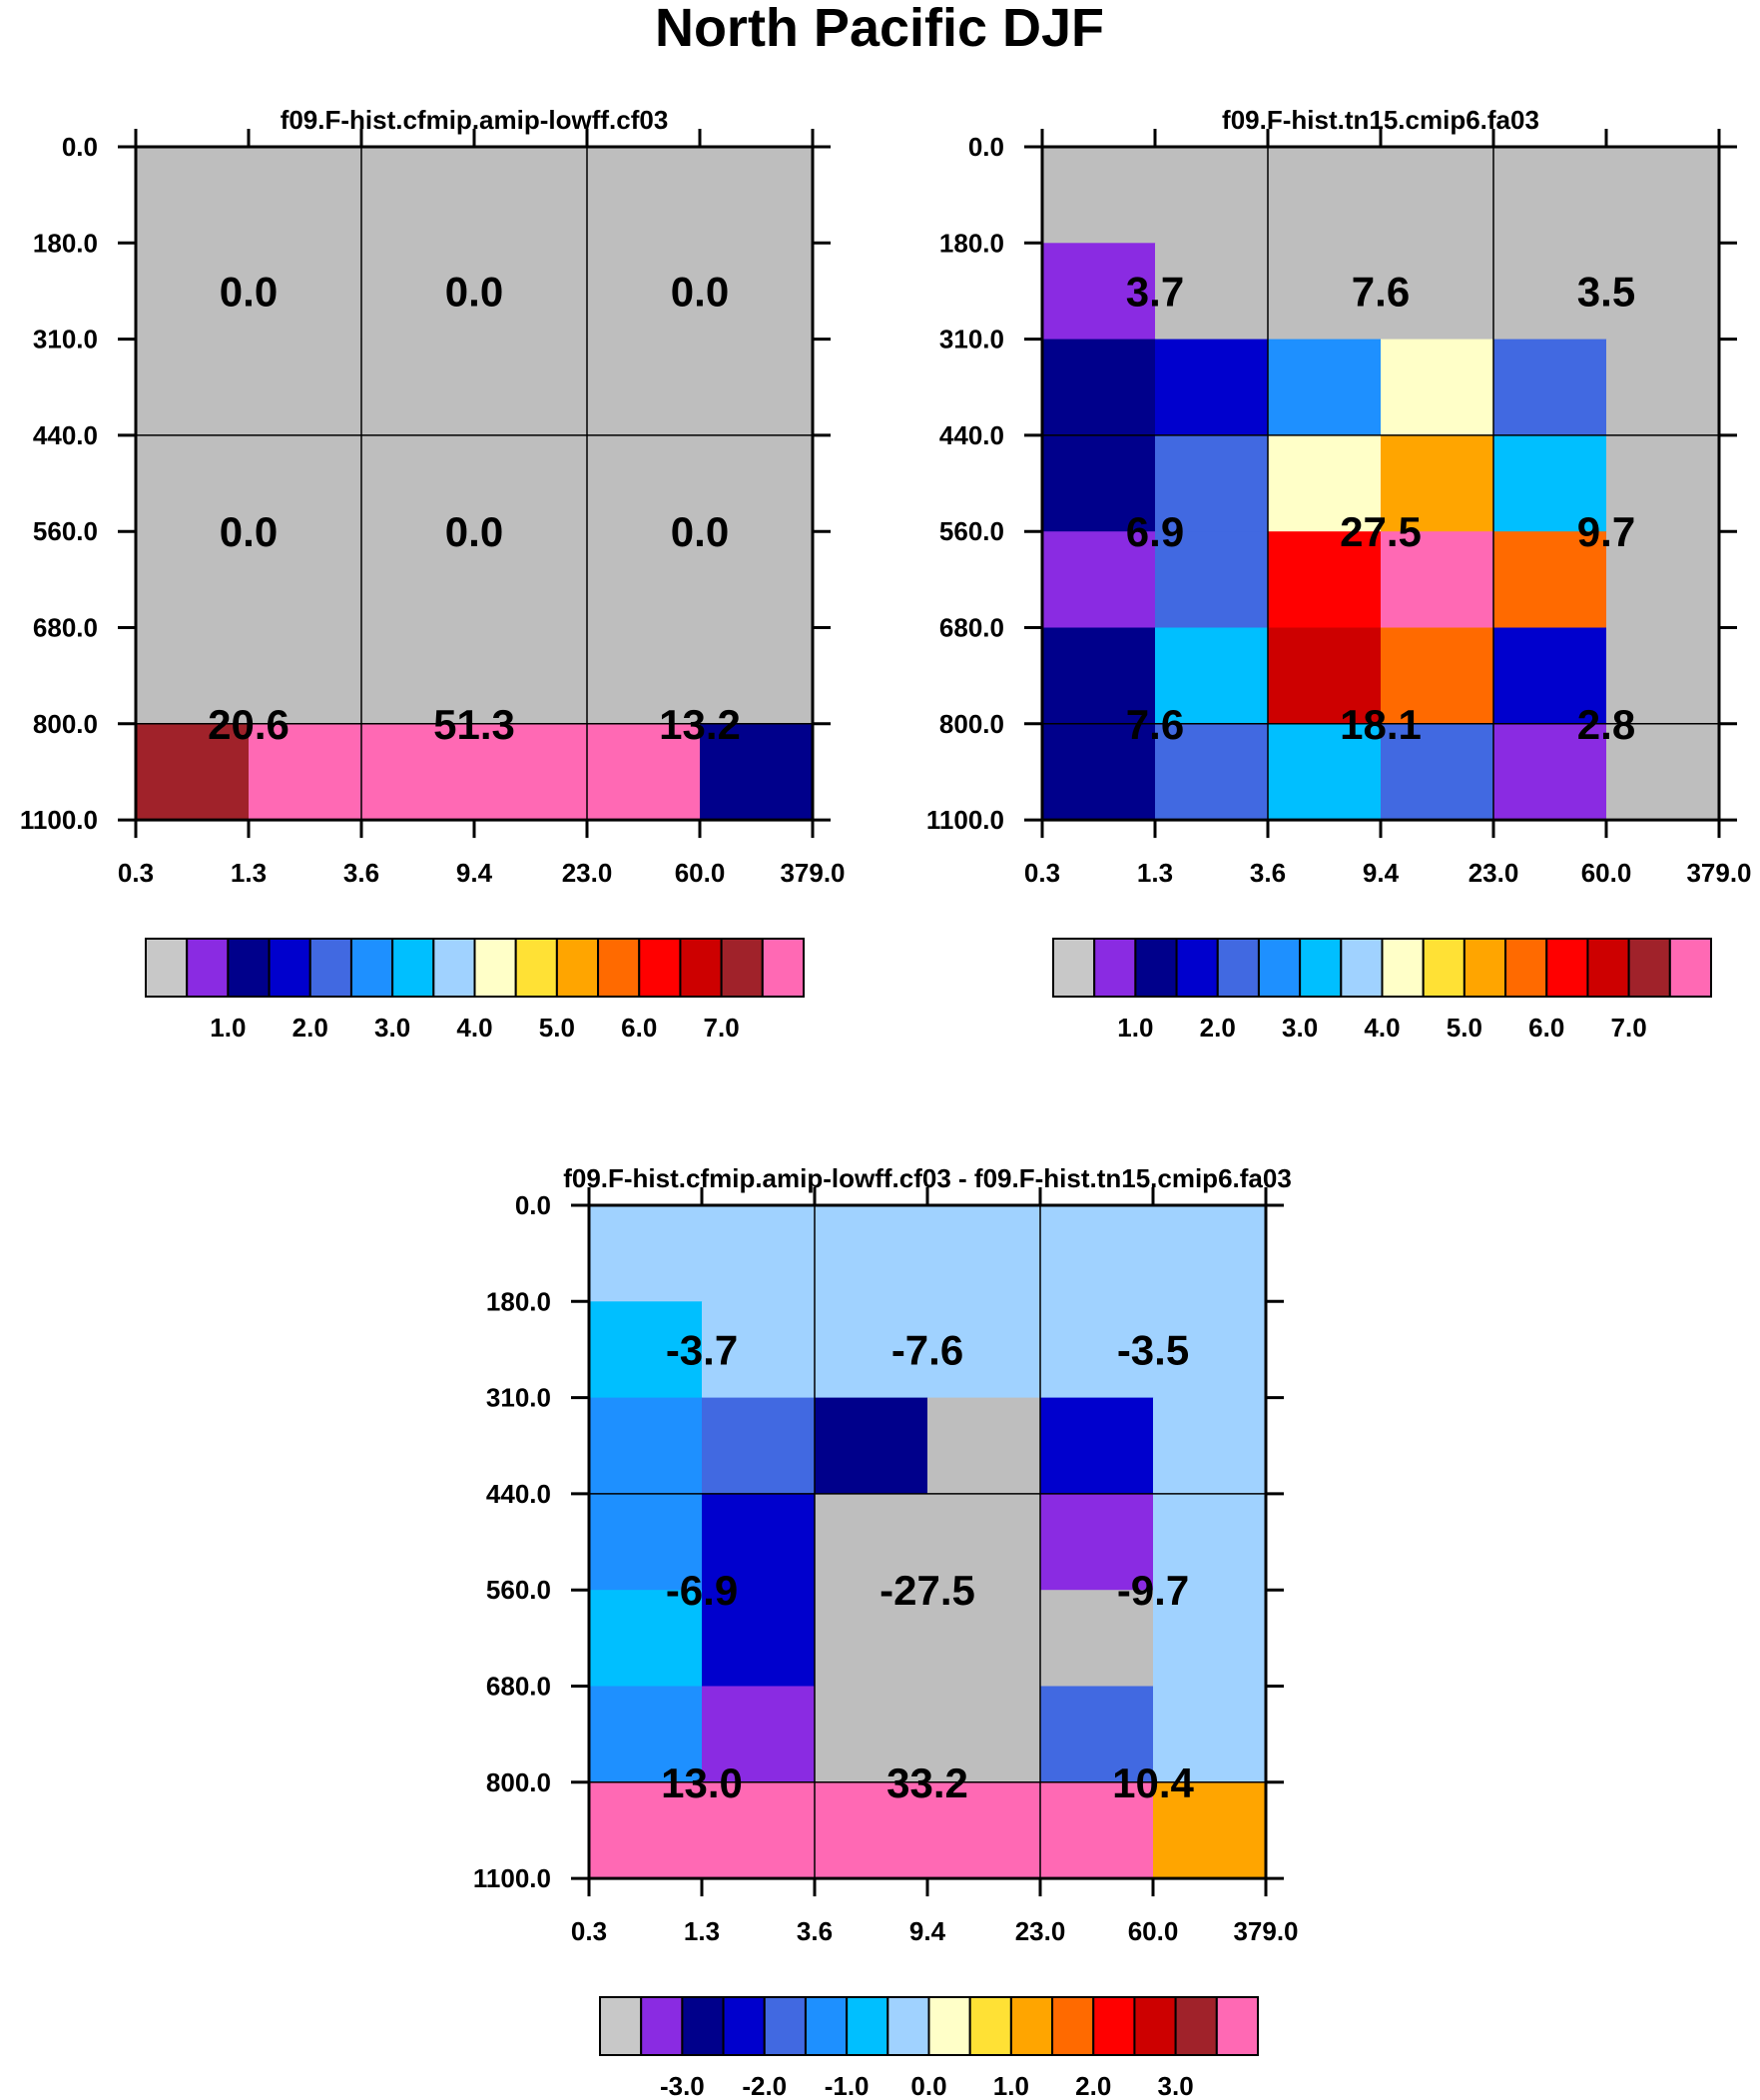 The width and height of the screenshot is (1760, 2100). What do you see at coordinates (1093, 2085) in the screenshot?
I see `colorbar-tick-label: 2.0` at bounding box center [1093, 2085].